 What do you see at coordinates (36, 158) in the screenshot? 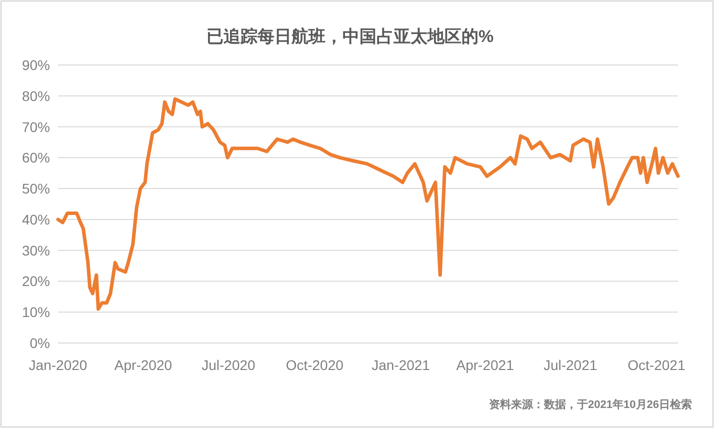
I see `y-tick-label: 60%` at bounding box center [36, 158].